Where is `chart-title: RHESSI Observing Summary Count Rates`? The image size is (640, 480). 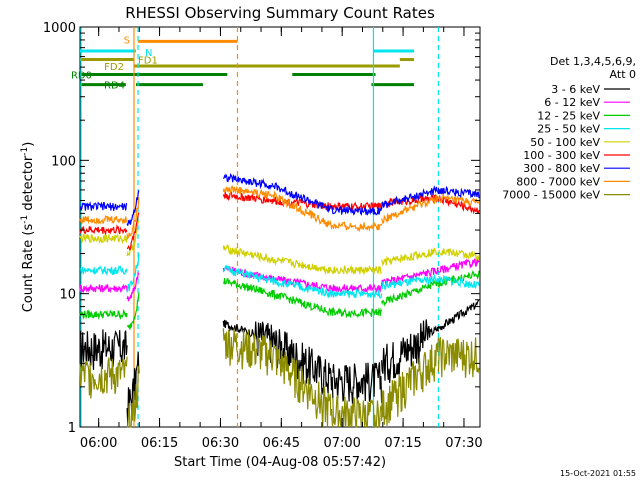 chart-title: RHESSI Observing Summary Count Rates is located at coordinates (280, 13).